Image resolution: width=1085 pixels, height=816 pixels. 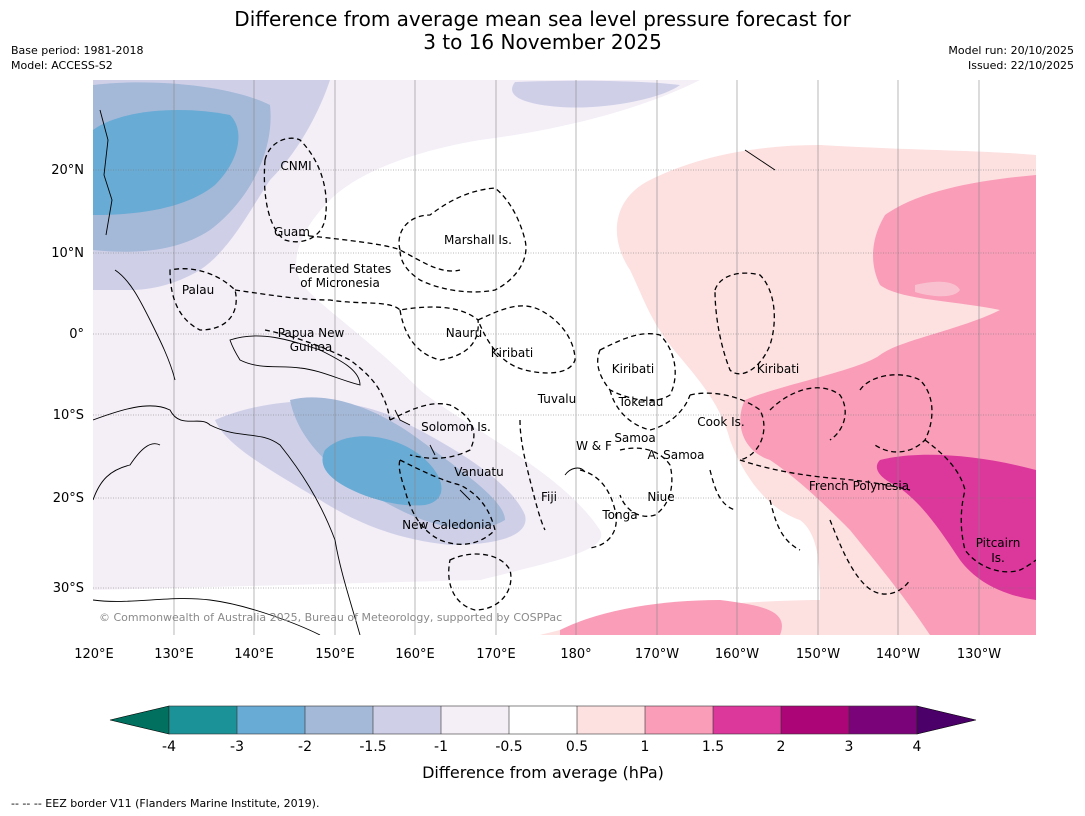 What do you see at coordinates (859, 486) in the screenshot?
I see `region-label: French Polynesia` at bounding box center [859, 486].